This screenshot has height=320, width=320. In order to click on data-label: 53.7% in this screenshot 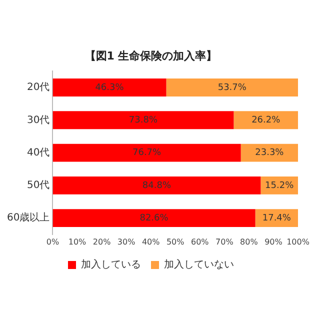, I will do `click(232, 87)`.